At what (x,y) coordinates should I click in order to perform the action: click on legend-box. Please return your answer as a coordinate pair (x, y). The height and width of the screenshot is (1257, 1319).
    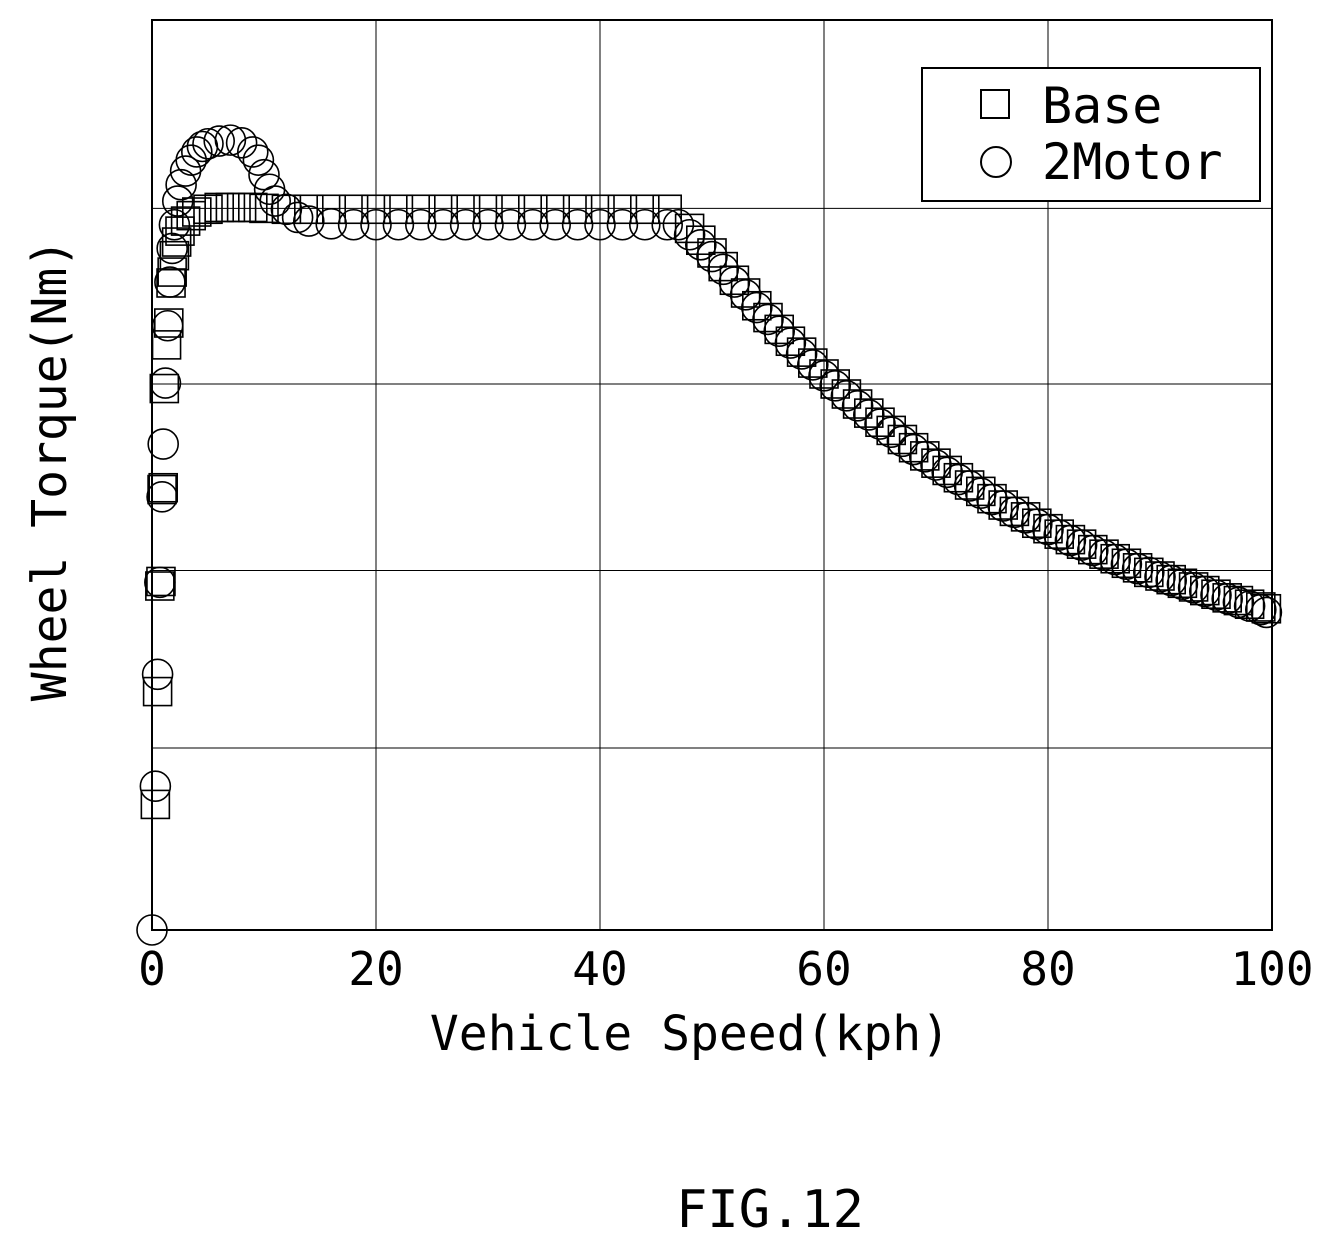
    Looking at the image, I should click on (1091, 134).